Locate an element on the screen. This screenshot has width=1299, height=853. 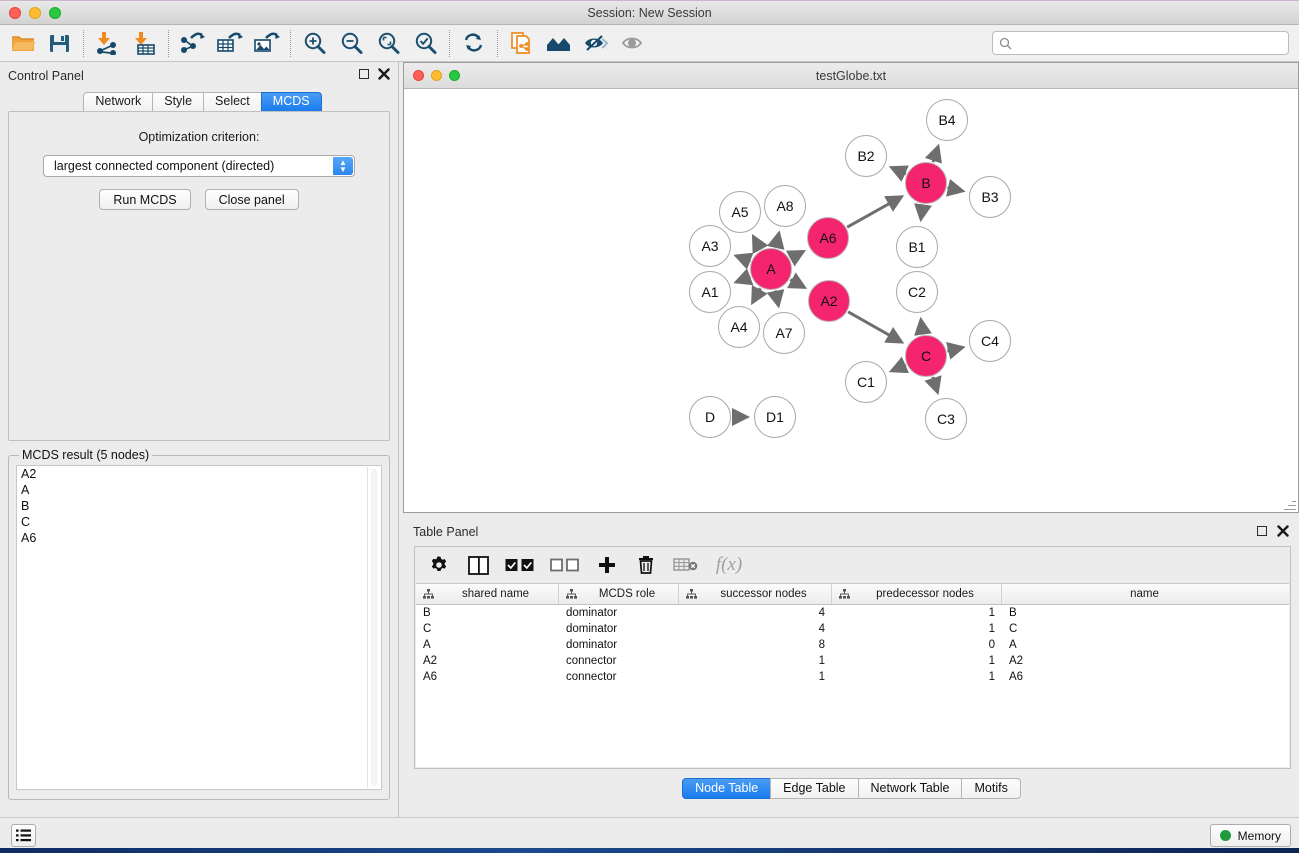
table-cell-shared-name: B is located at coordinates (427, 613).